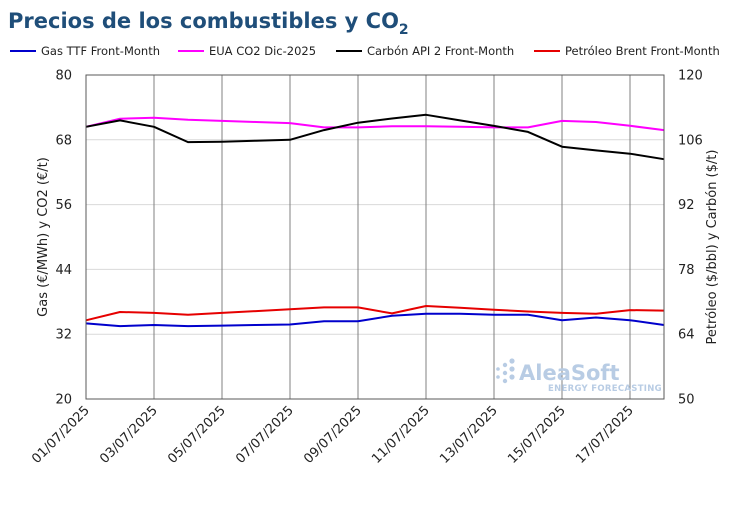 Image resolution: width=730 pixels, height=509 pixels. Describe the element at coordinates (265, 435) in the screenshot. I see `x-tick-label: 07/07/2025` at that location.